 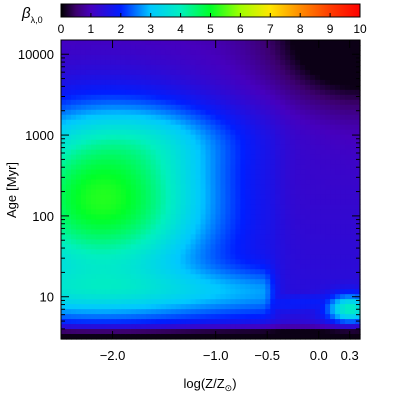 What do you see at coordinates (113, 355) in the screenshot?
I see `x-tick-label: −2.0` at bounding box center [113, 355].